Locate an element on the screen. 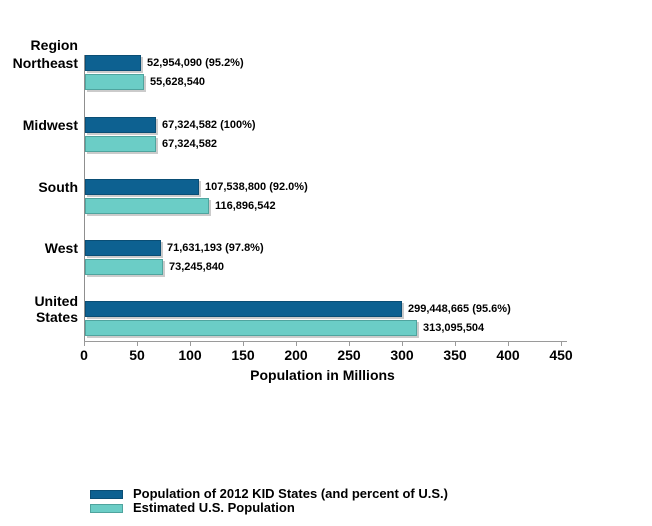 The height and width of the screenshot is (526, 652). value-label: 299,448,665 (95.6%) is located at coordinates (459, 309).